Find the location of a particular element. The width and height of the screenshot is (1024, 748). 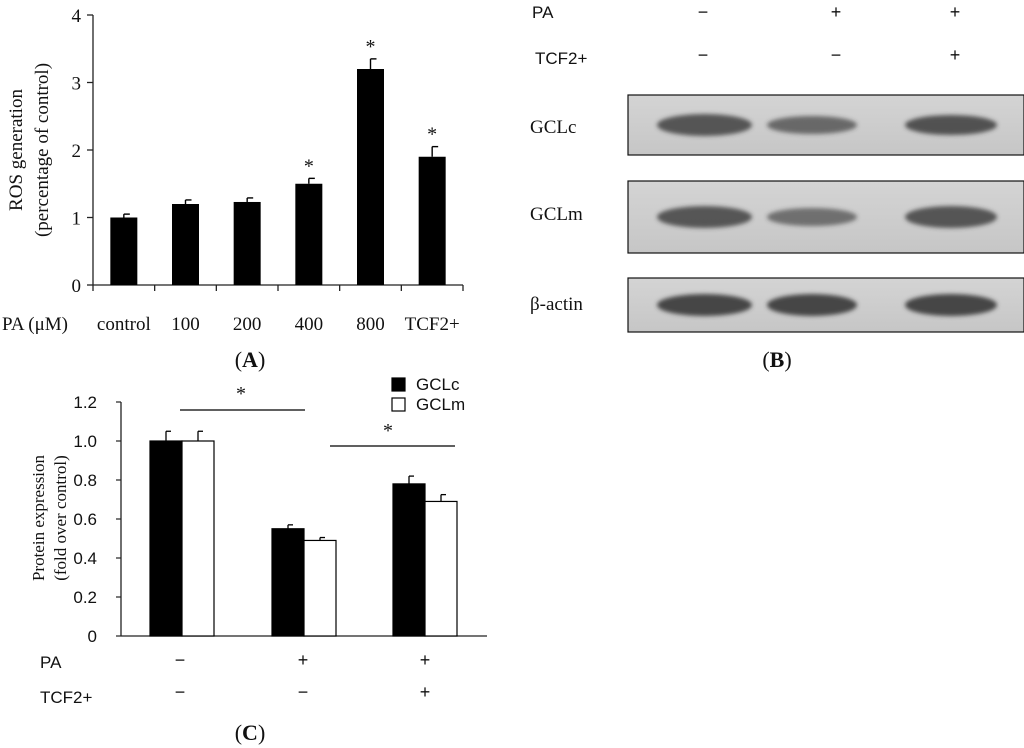

panel-a-ylabel-line2: (percentage of control) is located at coordinates (42, 150).